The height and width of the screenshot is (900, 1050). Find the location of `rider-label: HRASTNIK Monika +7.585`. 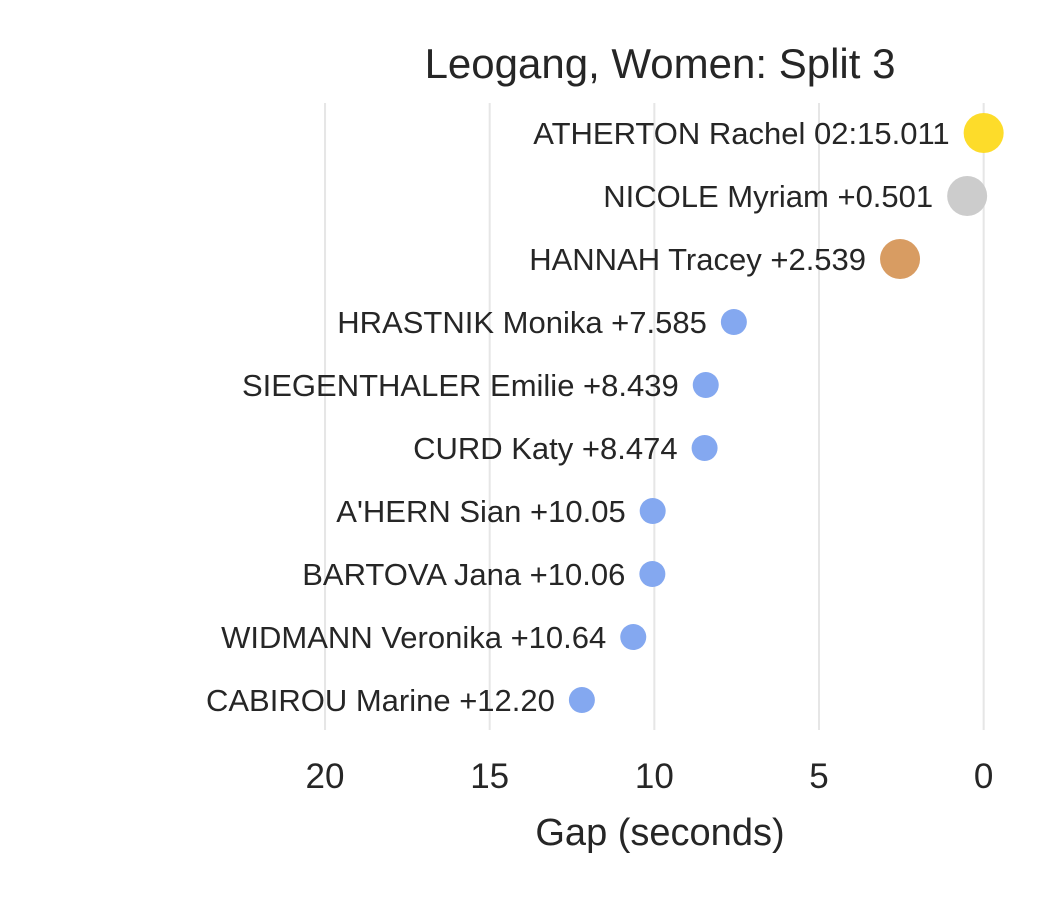

rider-label: HRASTNIK Monika +7.585 is located at coordinates (522, 322).